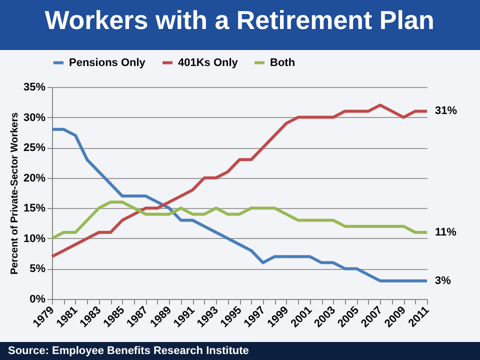  What do you see at coordinates (38, 300) in the screenshot?
I see `y-tick-label: 0%` at bounding box center [38, 300].